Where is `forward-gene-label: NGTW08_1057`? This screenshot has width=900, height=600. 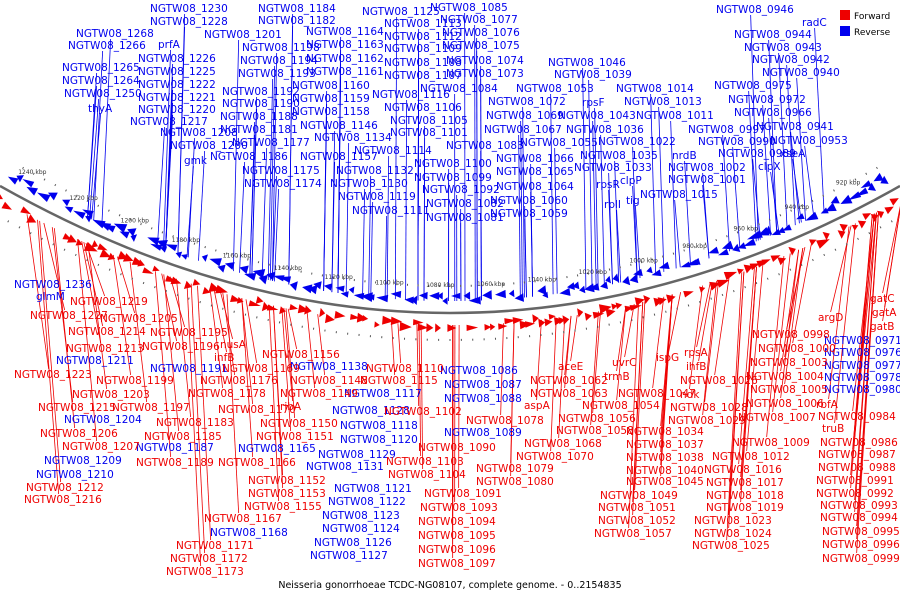
forward-gene-label: NGTW08_1057 is located at coordinates (633, 534).